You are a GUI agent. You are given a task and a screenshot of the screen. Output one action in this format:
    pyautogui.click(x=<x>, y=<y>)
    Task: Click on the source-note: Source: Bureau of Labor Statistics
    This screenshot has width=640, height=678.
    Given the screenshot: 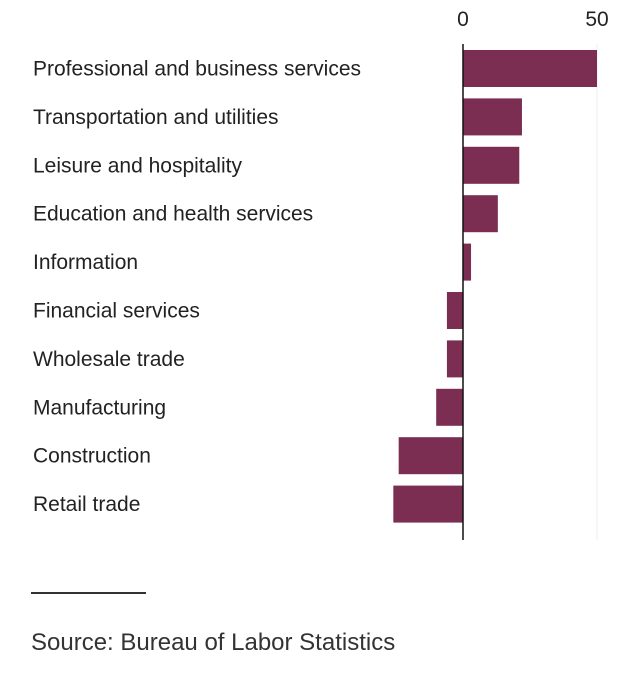 What is the action you would take?
    pyautogui.click(x=213, y=642)
    